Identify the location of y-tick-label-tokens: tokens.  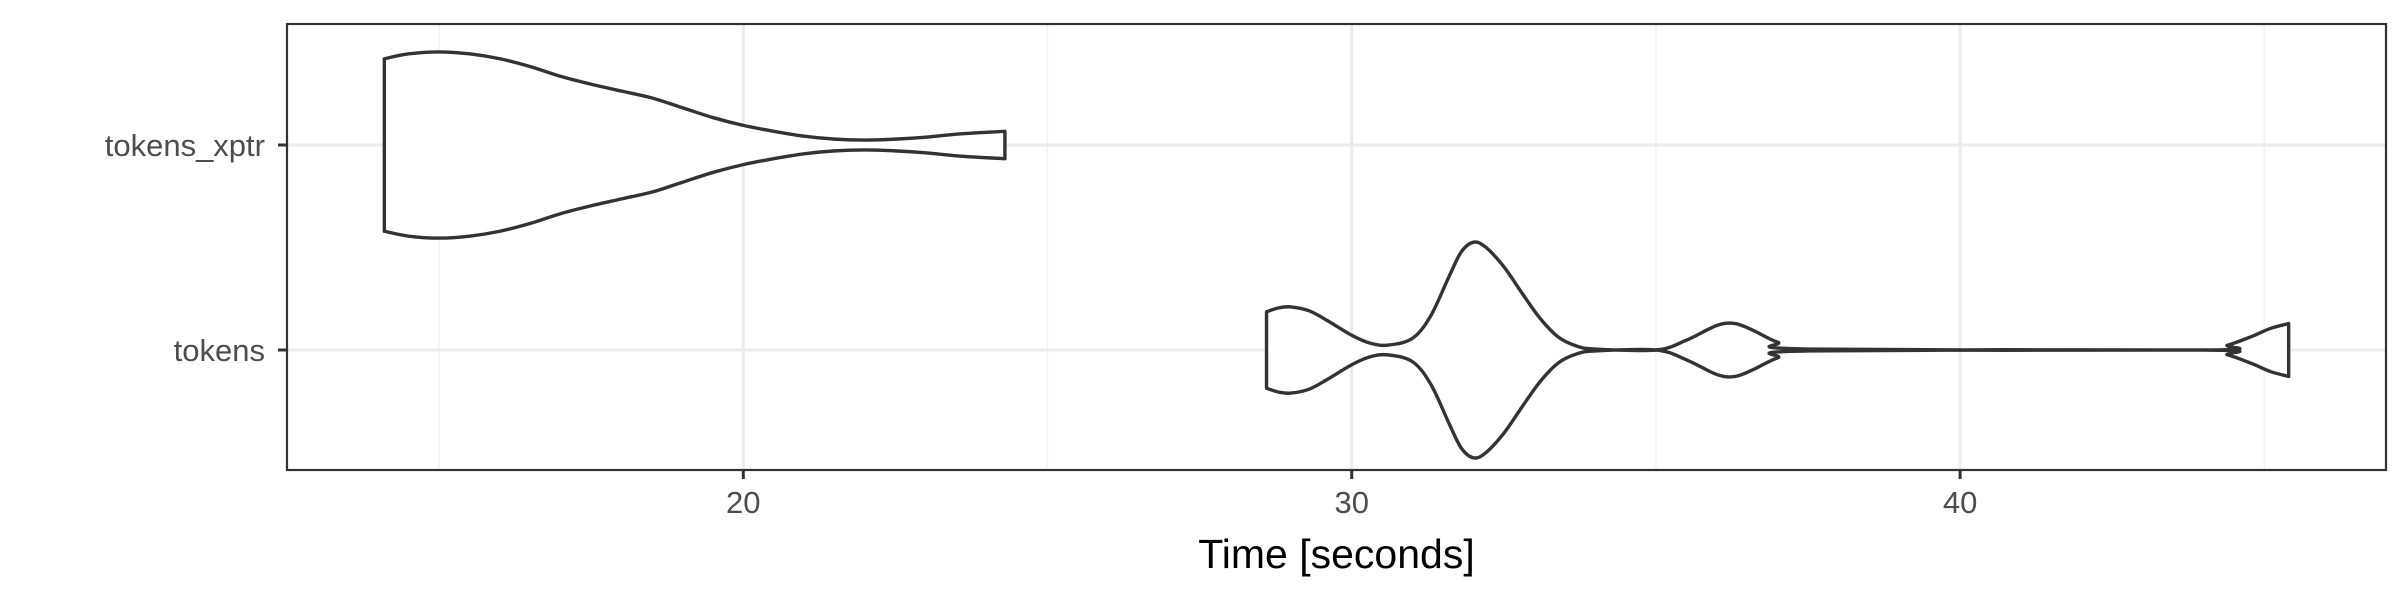
(219, 350).